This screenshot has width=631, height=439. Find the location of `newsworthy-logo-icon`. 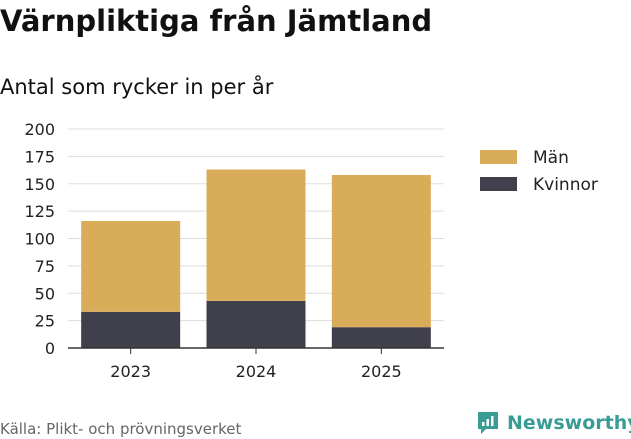

newsworthy-logo-icon is located at coordinates (488, 423).